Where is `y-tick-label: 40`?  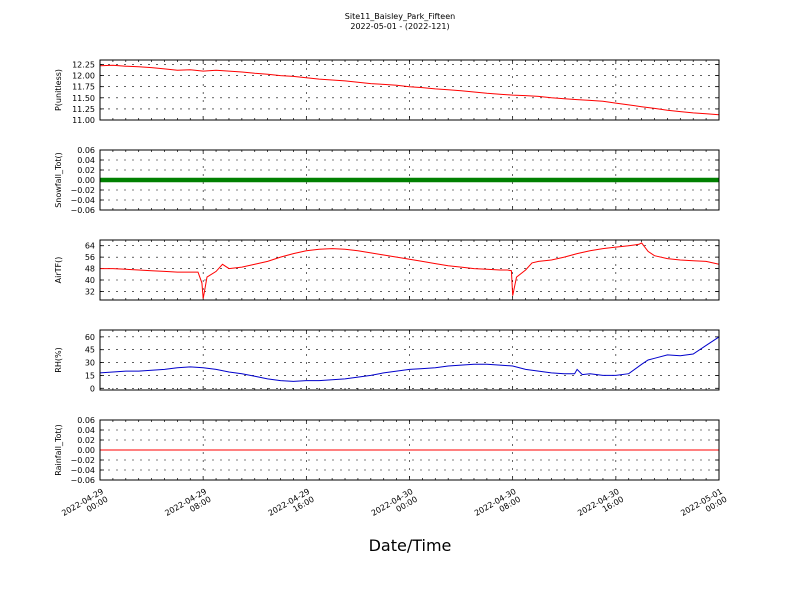
y-tick-label: 40 is located at coordinates (90, 280).